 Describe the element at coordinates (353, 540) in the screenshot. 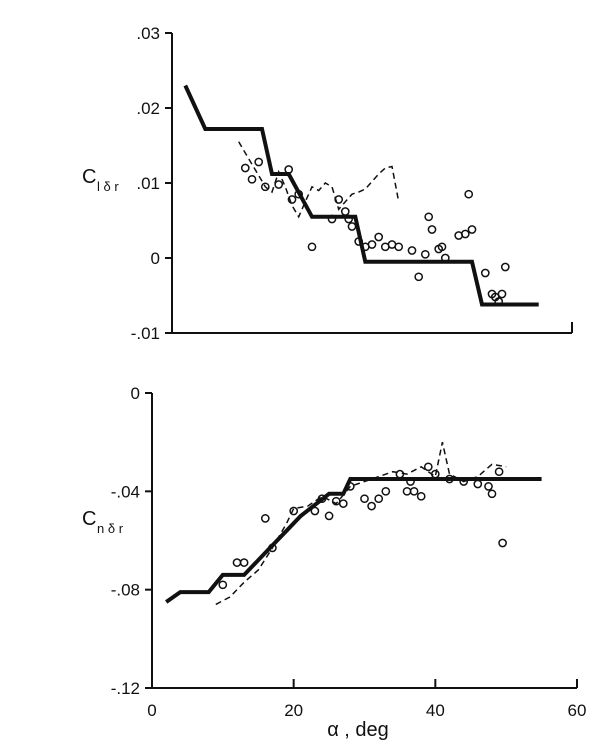

I see `solid-series-line` at that location.